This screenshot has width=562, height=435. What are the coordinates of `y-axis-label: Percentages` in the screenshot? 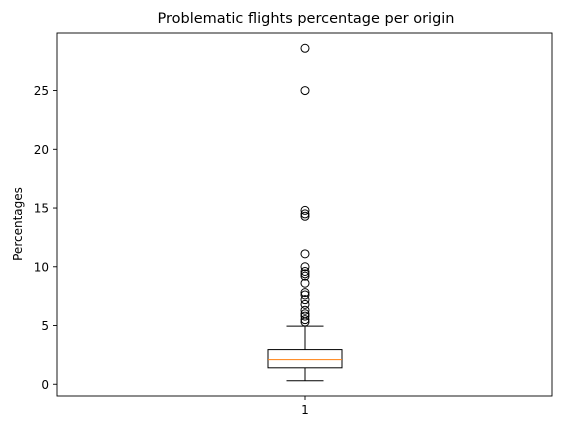 It's located at (18, 224).